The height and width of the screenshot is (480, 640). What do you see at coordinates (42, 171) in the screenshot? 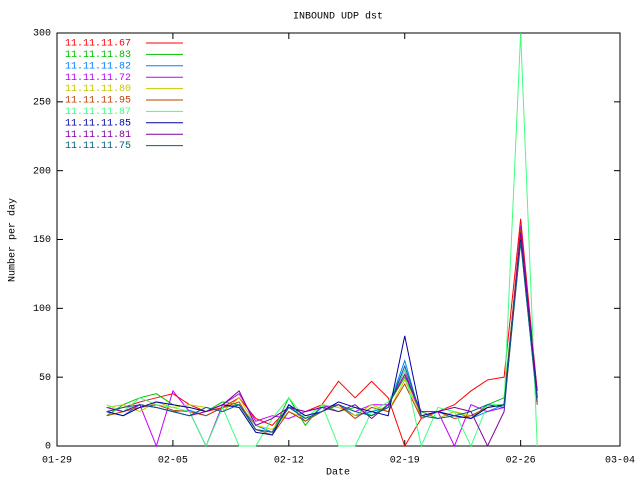
I see `y-tick-label: 200` at bounding box center [42, 171].